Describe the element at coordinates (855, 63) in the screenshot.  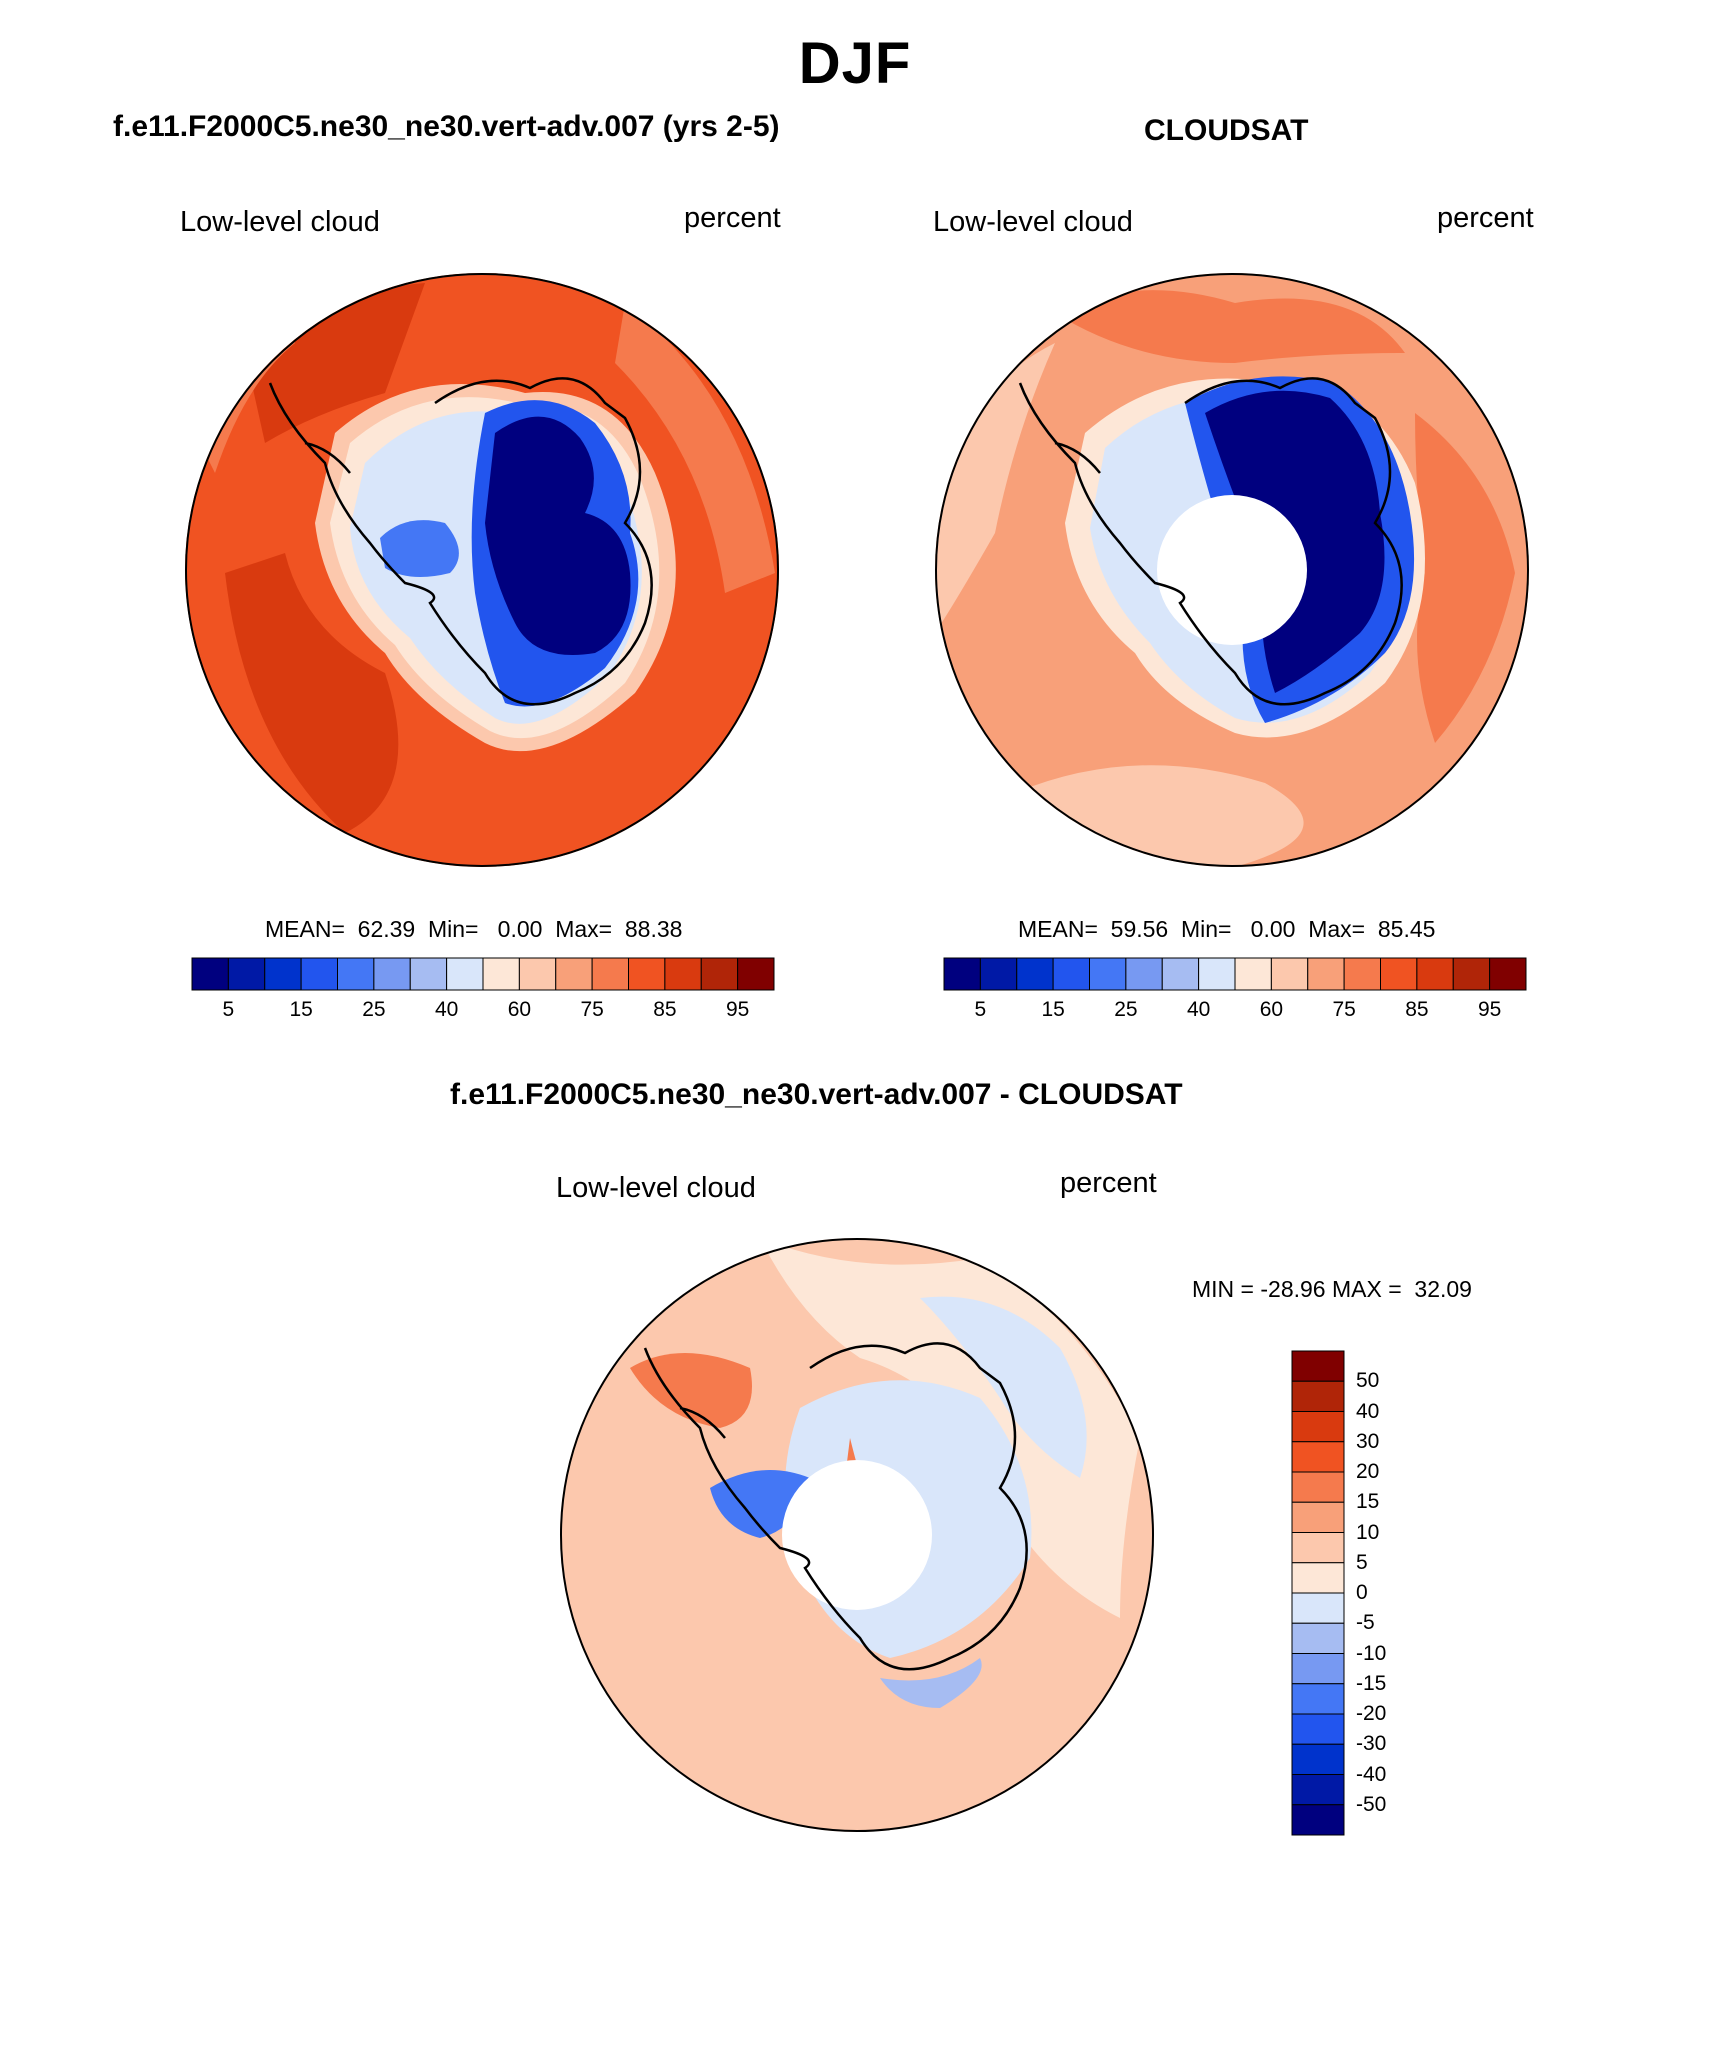
I see `page-title: DJF` at that location.